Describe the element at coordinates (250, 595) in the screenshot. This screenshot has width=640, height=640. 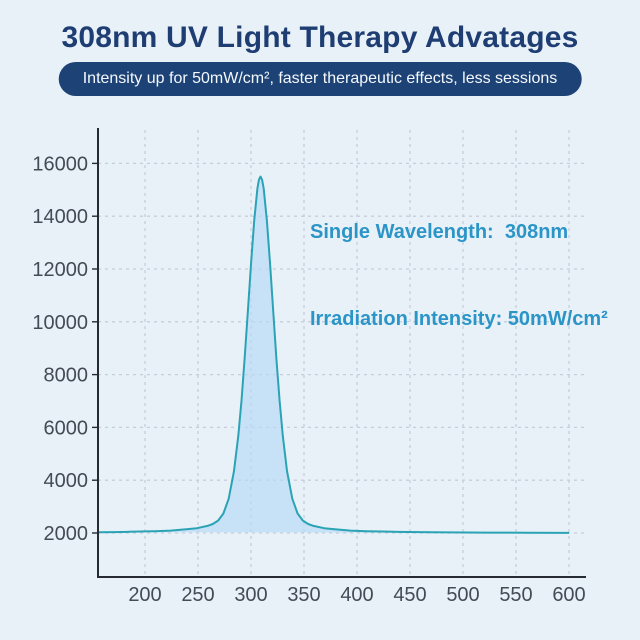
I see `x-tick-label: 300` at that location.